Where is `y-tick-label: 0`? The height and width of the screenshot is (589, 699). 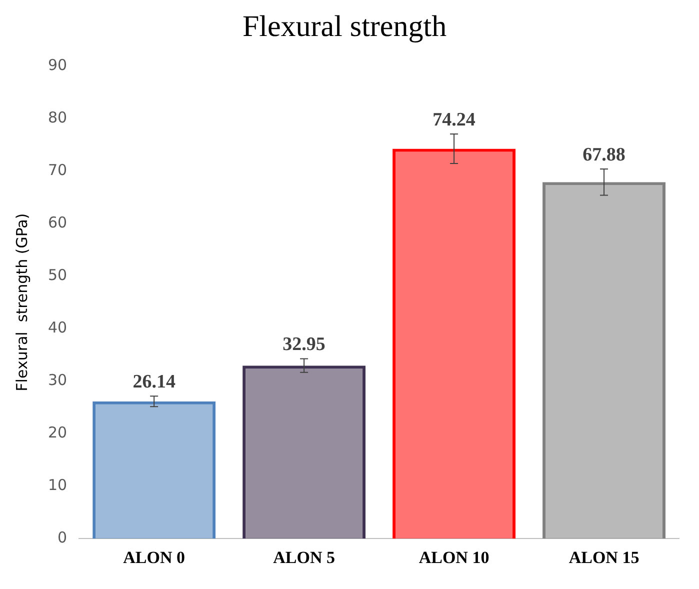
y-tick-label: 0 is located at coordinates (63, 537).